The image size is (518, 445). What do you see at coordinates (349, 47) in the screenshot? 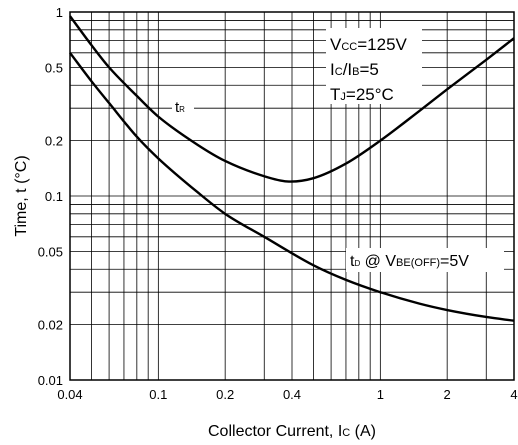
I see `condition-vcc-sub: CC` at bounding box center [349, 47].